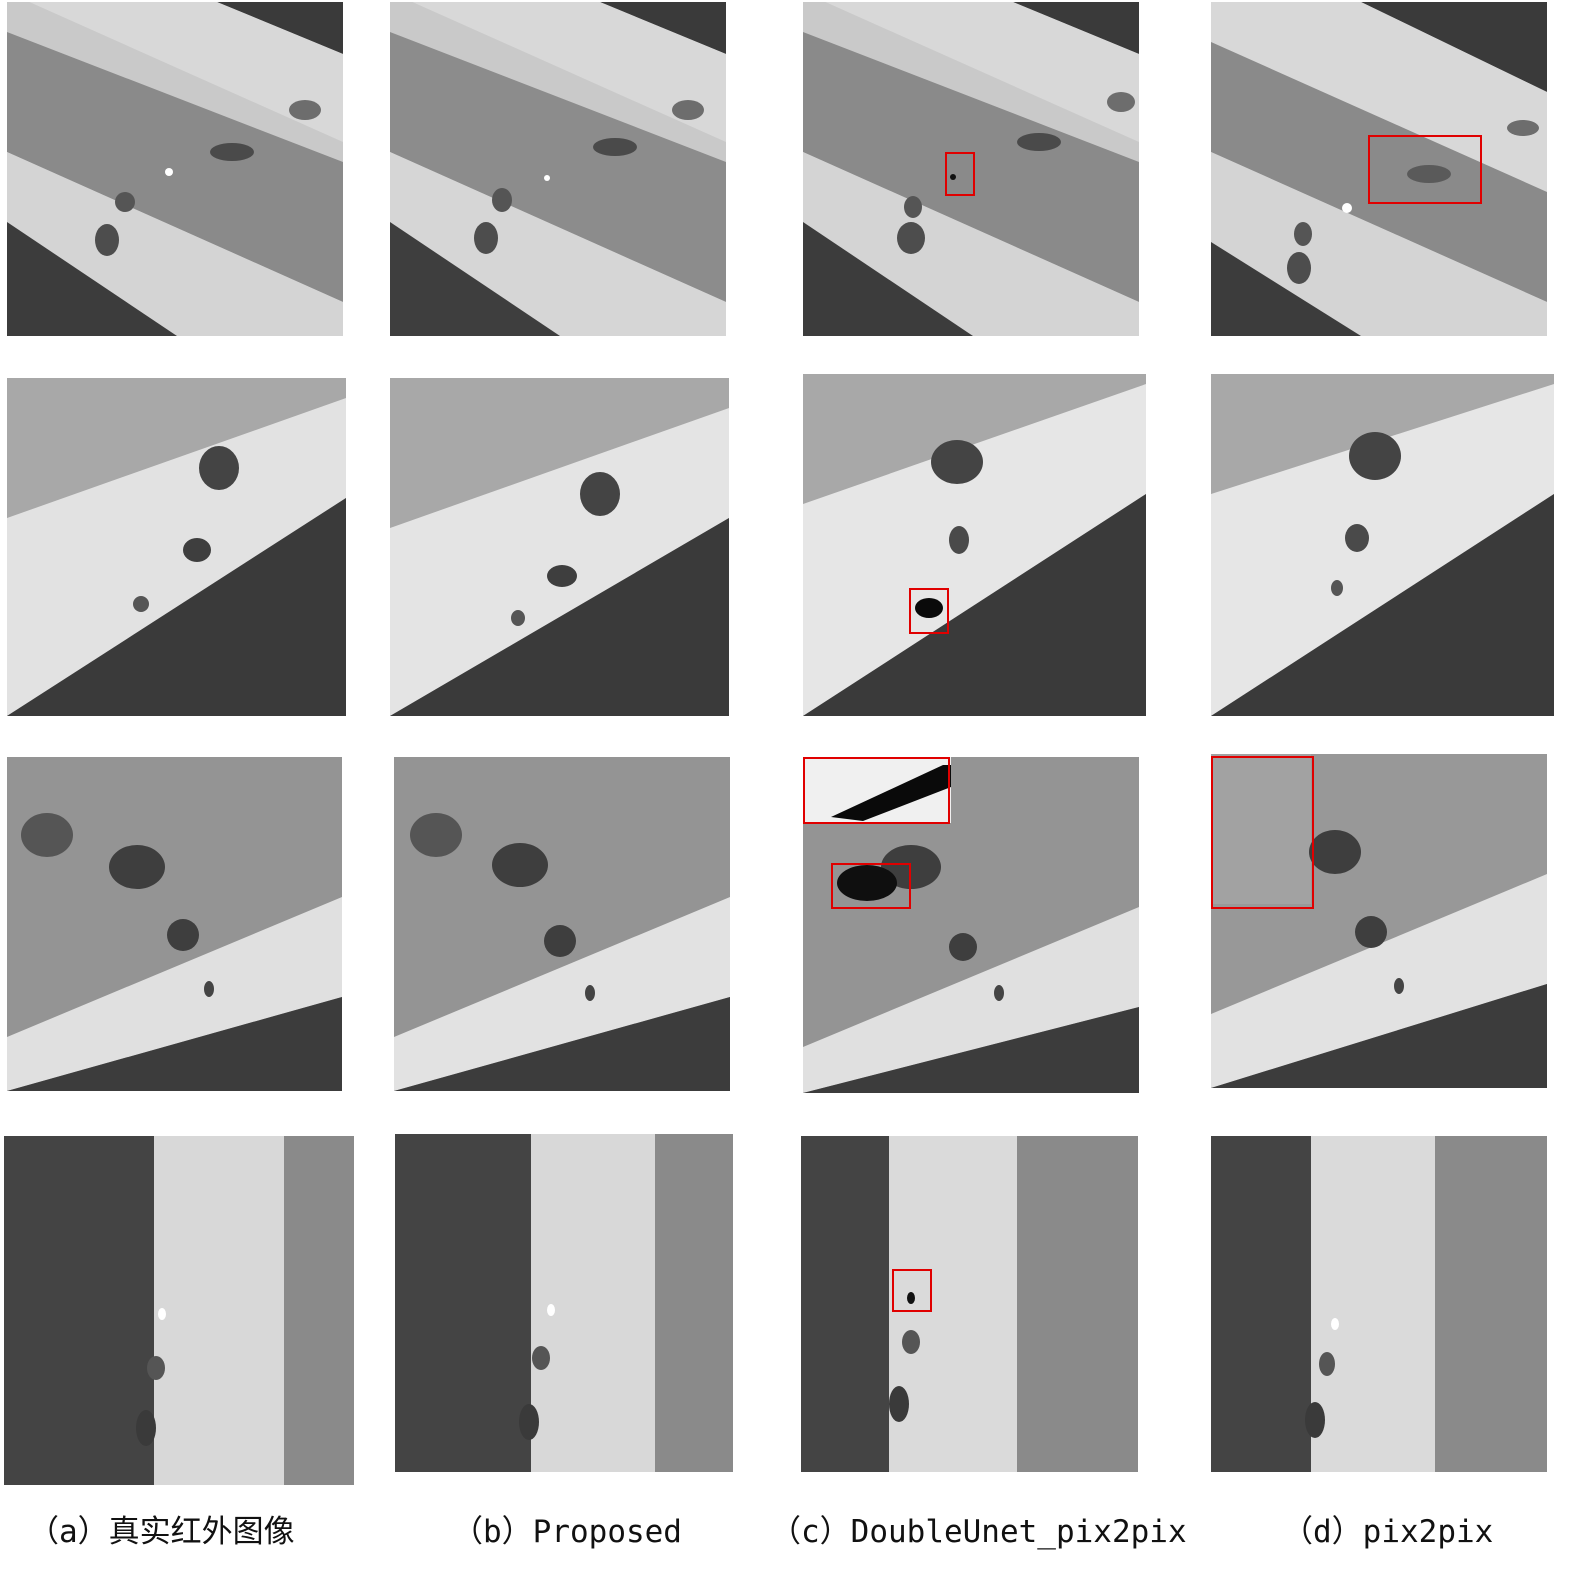 This screenshot has width=1574, height=1586. I want to click on row4-proposed-image, so click(564, 1303).